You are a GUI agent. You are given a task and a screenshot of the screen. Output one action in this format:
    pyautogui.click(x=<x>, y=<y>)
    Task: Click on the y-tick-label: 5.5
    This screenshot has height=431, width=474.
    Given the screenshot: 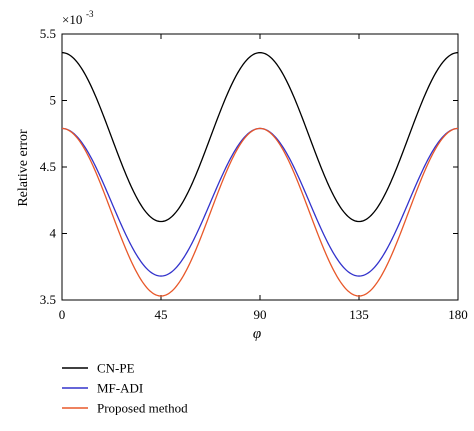 What is the action you would take?
    pyautogui.click(x=48, y=33)
    